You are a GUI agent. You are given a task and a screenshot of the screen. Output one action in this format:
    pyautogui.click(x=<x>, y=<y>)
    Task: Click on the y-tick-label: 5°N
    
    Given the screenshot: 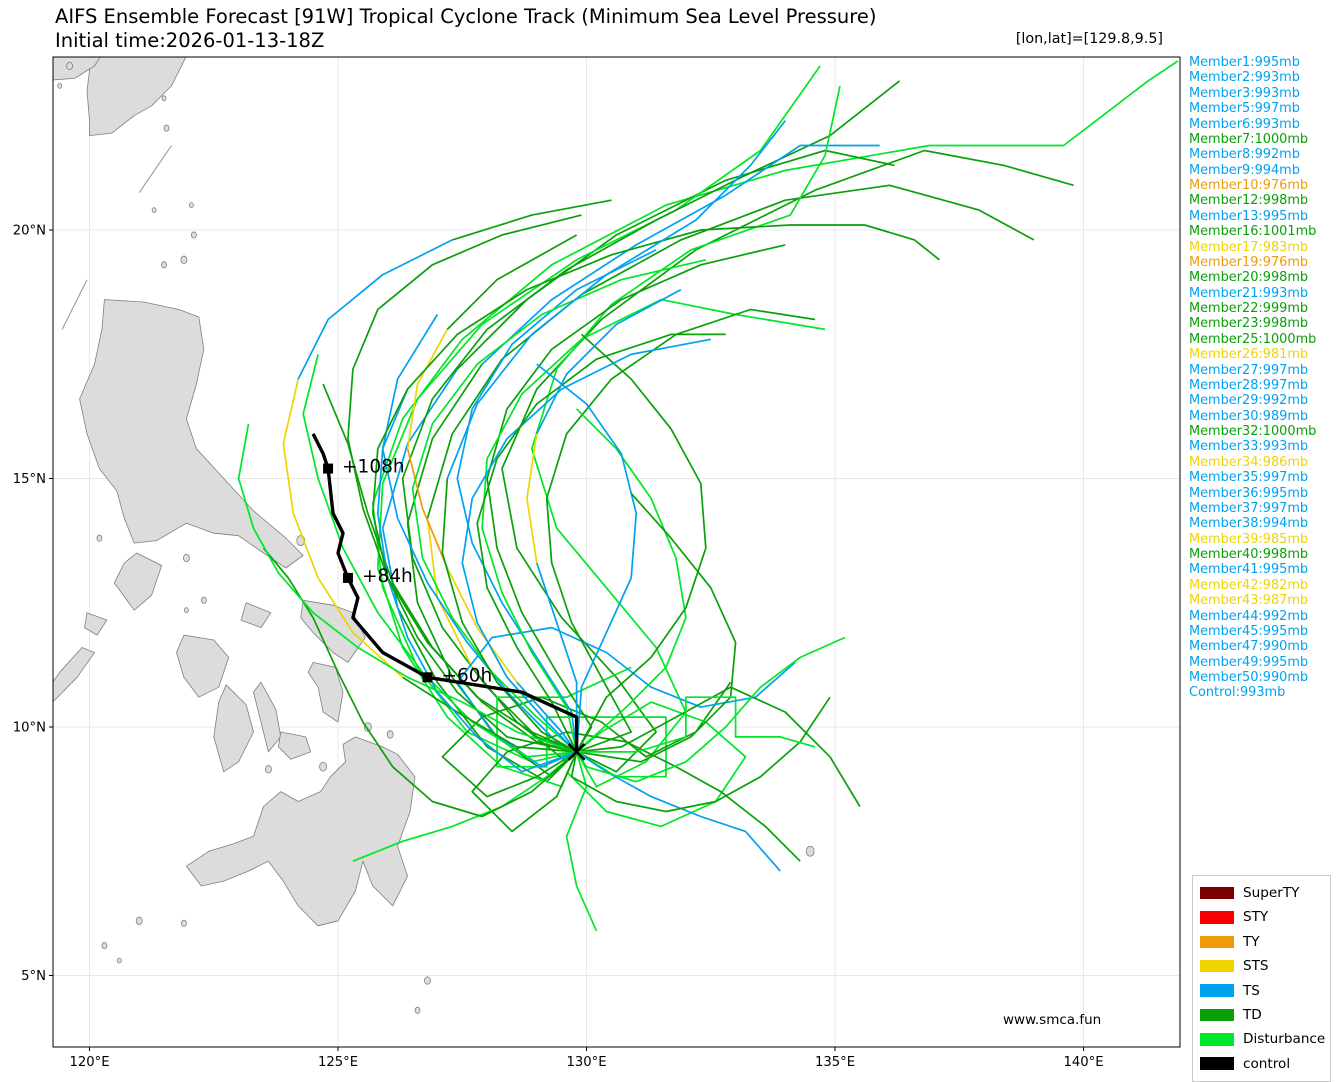 What is the action you would take?
    pyautogui.click(x=33, y=976)
    